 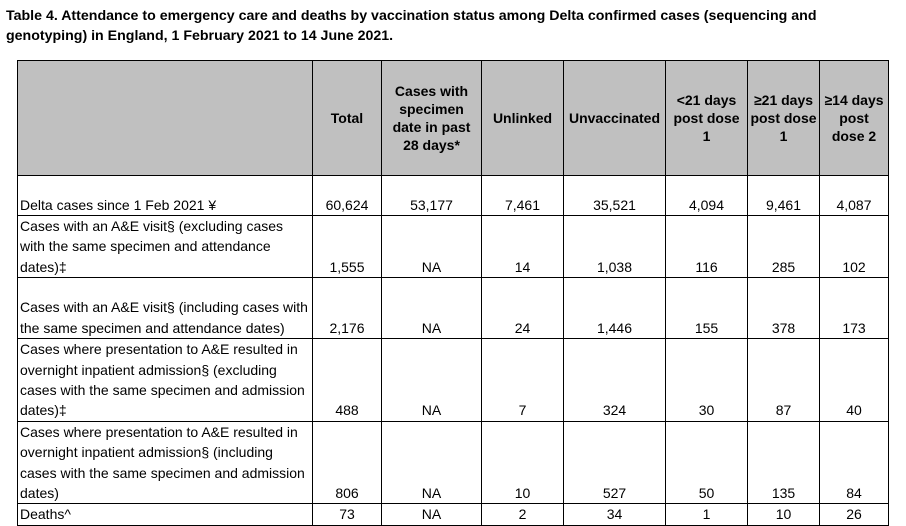 I want to click on cell-value: 1,038, so click(x=614, y=246).